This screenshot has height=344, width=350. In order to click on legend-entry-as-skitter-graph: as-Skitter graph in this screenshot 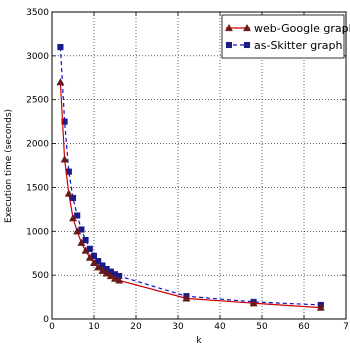, I will do `click(283, 45)`.